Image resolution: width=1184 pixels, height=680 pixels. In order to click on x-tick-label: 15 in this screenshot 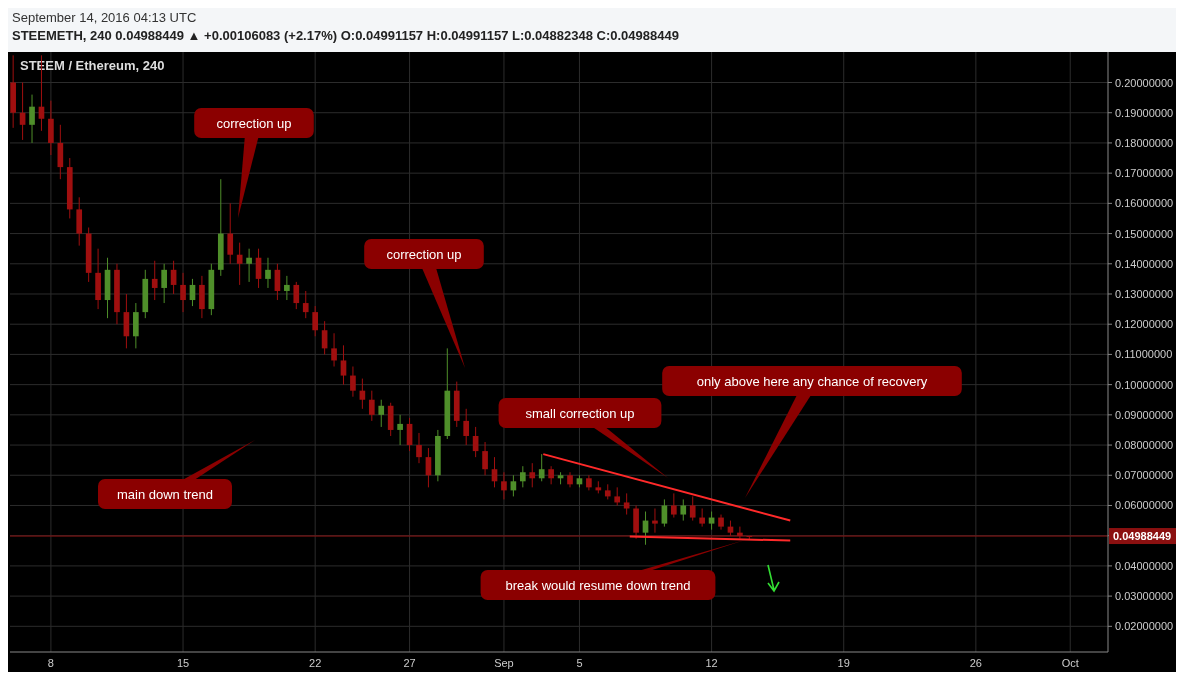, I will do `click(183, 663)`.